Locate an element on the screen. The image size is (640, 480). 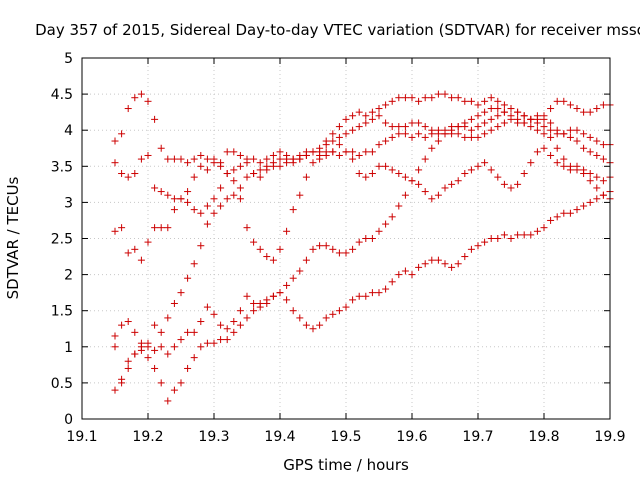
x-tick-label: 19.2 is located at coordinates (147, 437).